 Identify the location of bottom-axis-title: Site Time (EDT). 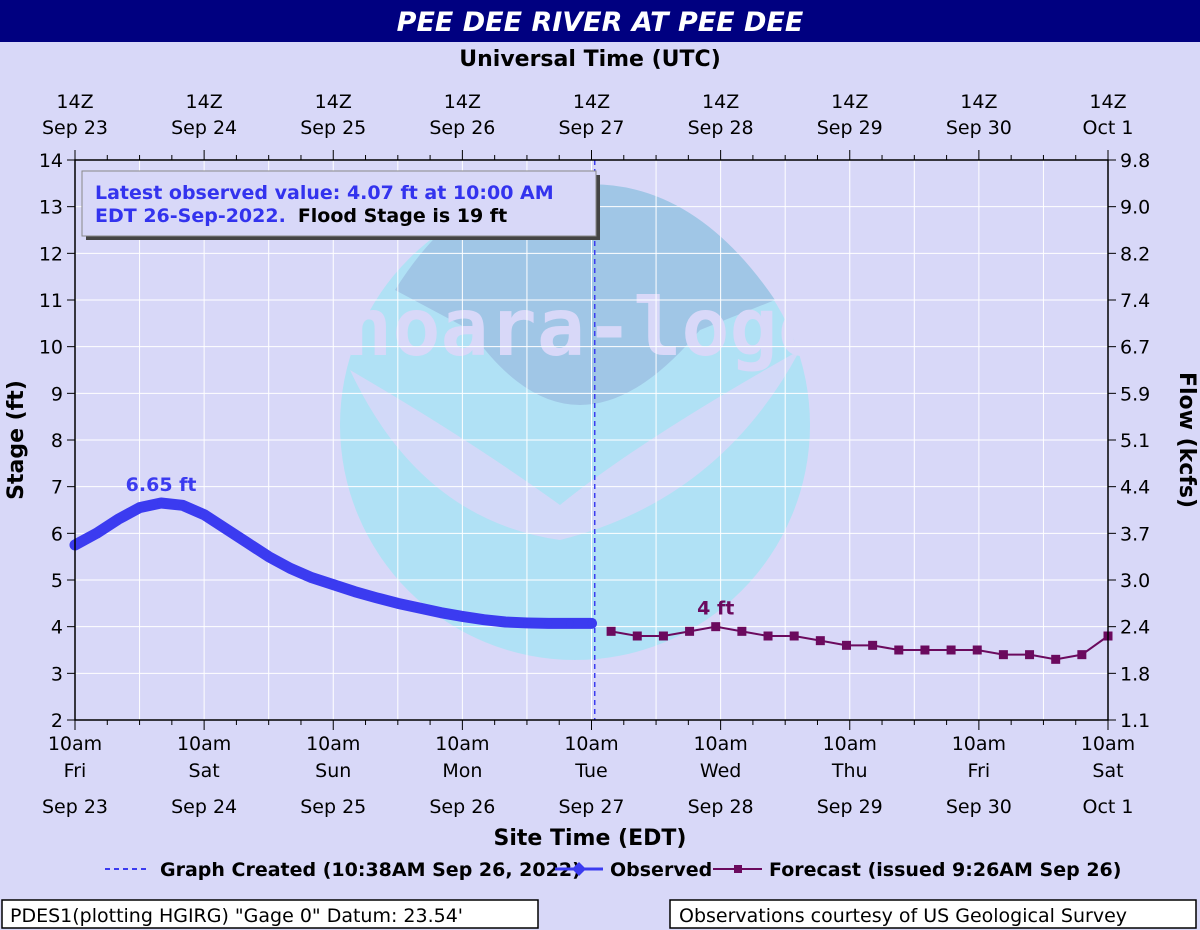
(590, 838).